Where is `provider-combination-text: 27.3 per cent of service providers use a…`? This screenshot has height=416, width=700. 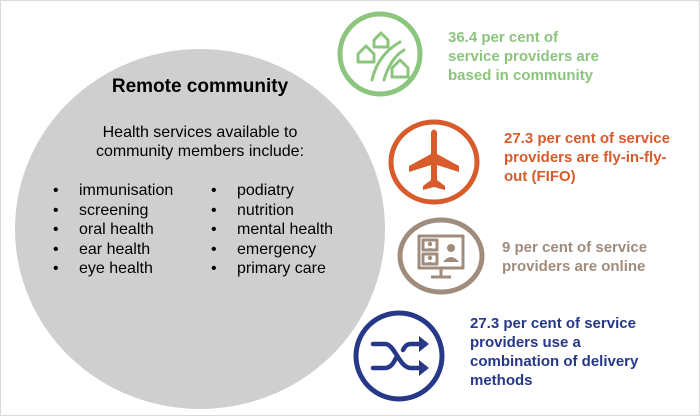 provider-combination-text: 27.3 per cent of service providers use a… is located at coordinates (554, 352).